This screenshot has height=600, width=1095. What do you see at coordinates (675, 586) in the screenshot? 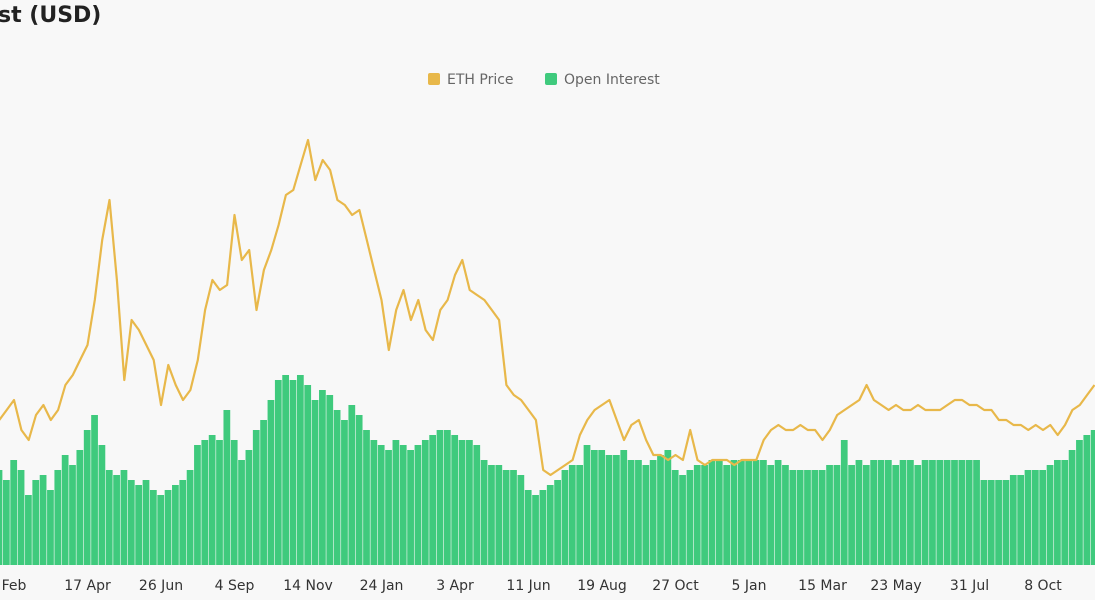
I see `x-tick-label: 27 Oct` at bounding box center [675, 586].